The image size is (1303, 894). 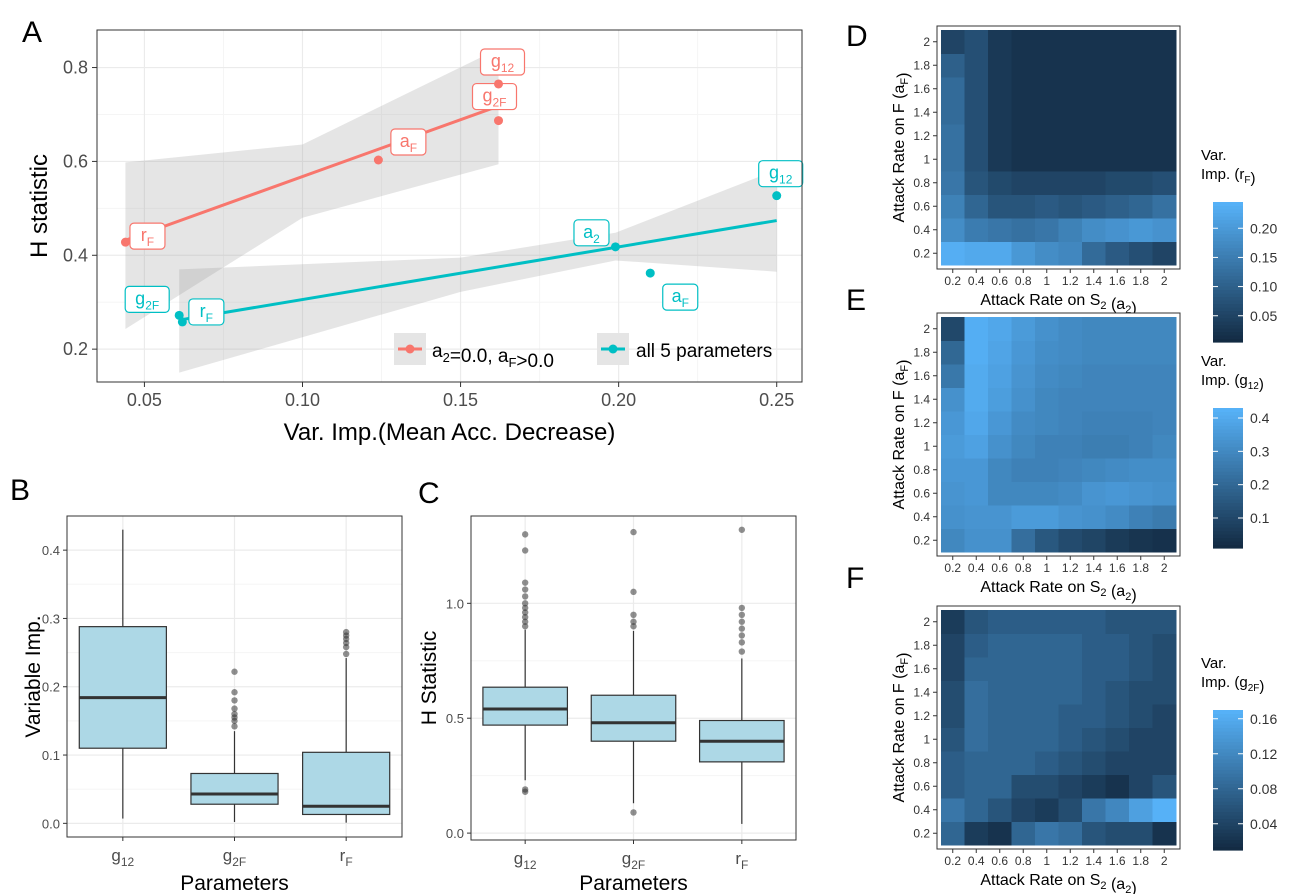 What do you see at coordinates (857, 36) in the screenshot?
I see `panel-letter: D` at bounding box center [857, 36].